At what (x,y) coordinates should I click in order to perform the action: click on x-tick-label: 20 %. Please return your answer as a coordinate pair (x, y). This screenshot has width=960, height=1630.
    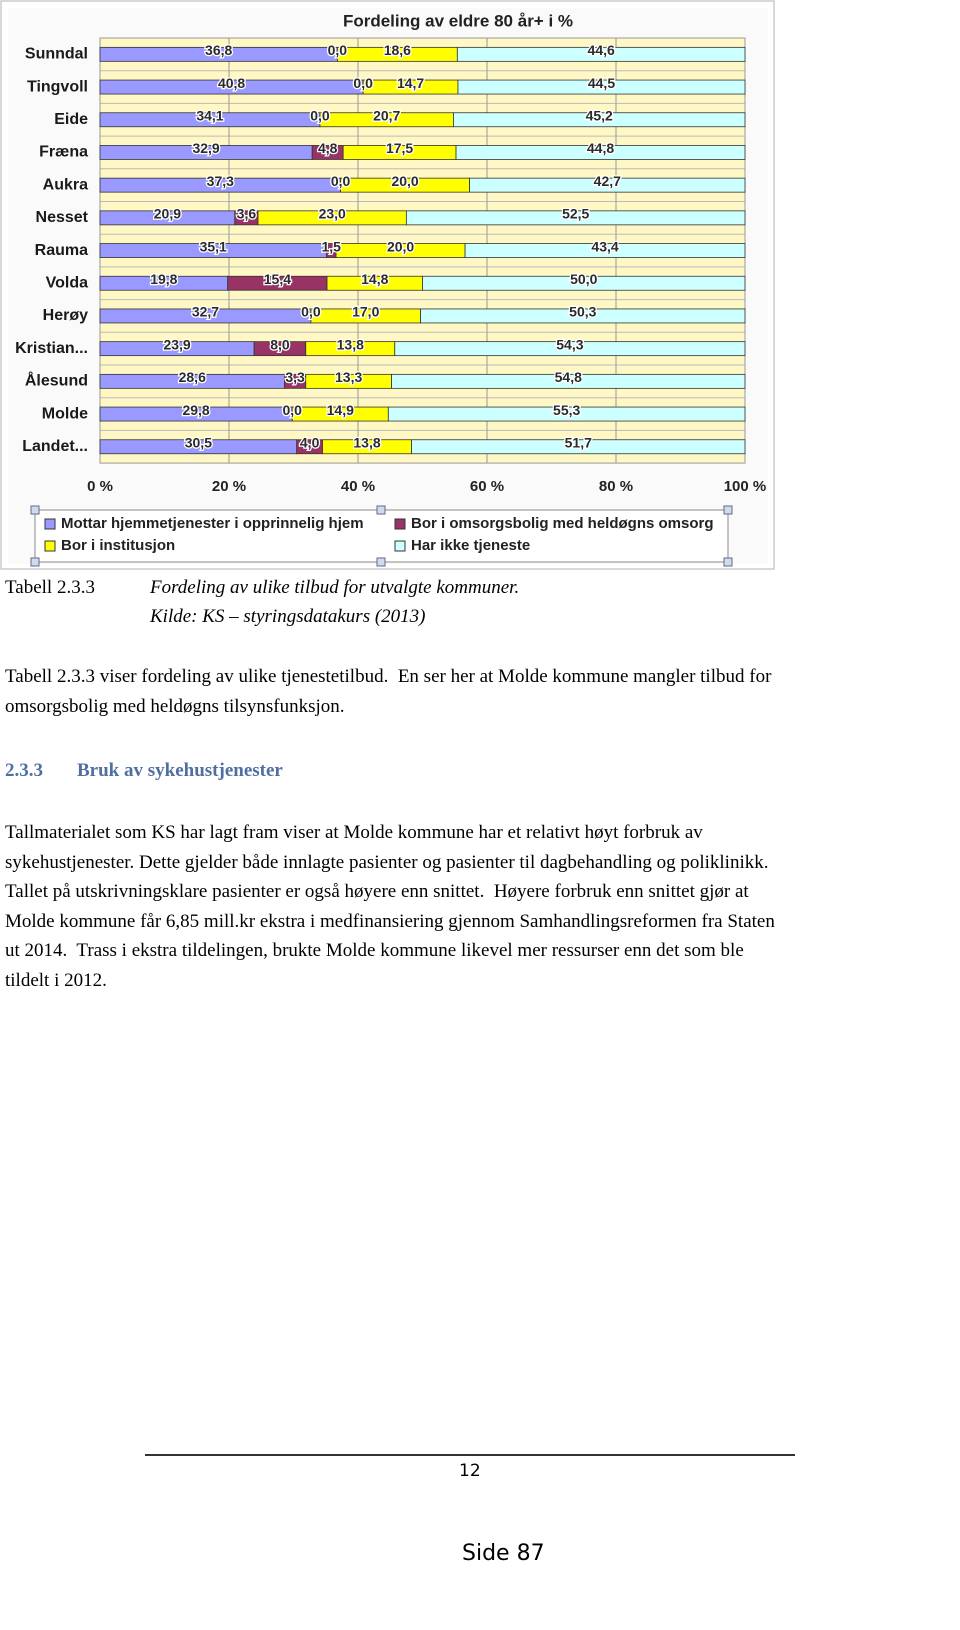
    Looking at the image, I should click on (229, 486).